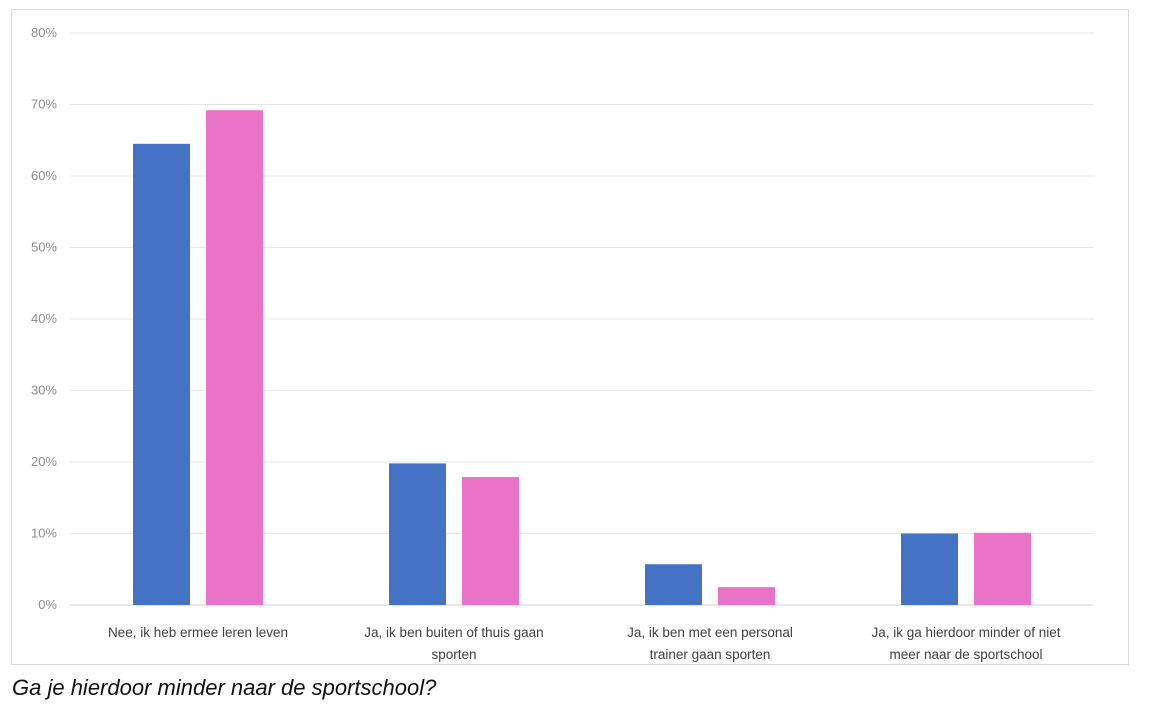  What do you see at coordinates (490, 541) in the screenshot?
I see `bar-series2-cat2` at bounding box center [490, 541].